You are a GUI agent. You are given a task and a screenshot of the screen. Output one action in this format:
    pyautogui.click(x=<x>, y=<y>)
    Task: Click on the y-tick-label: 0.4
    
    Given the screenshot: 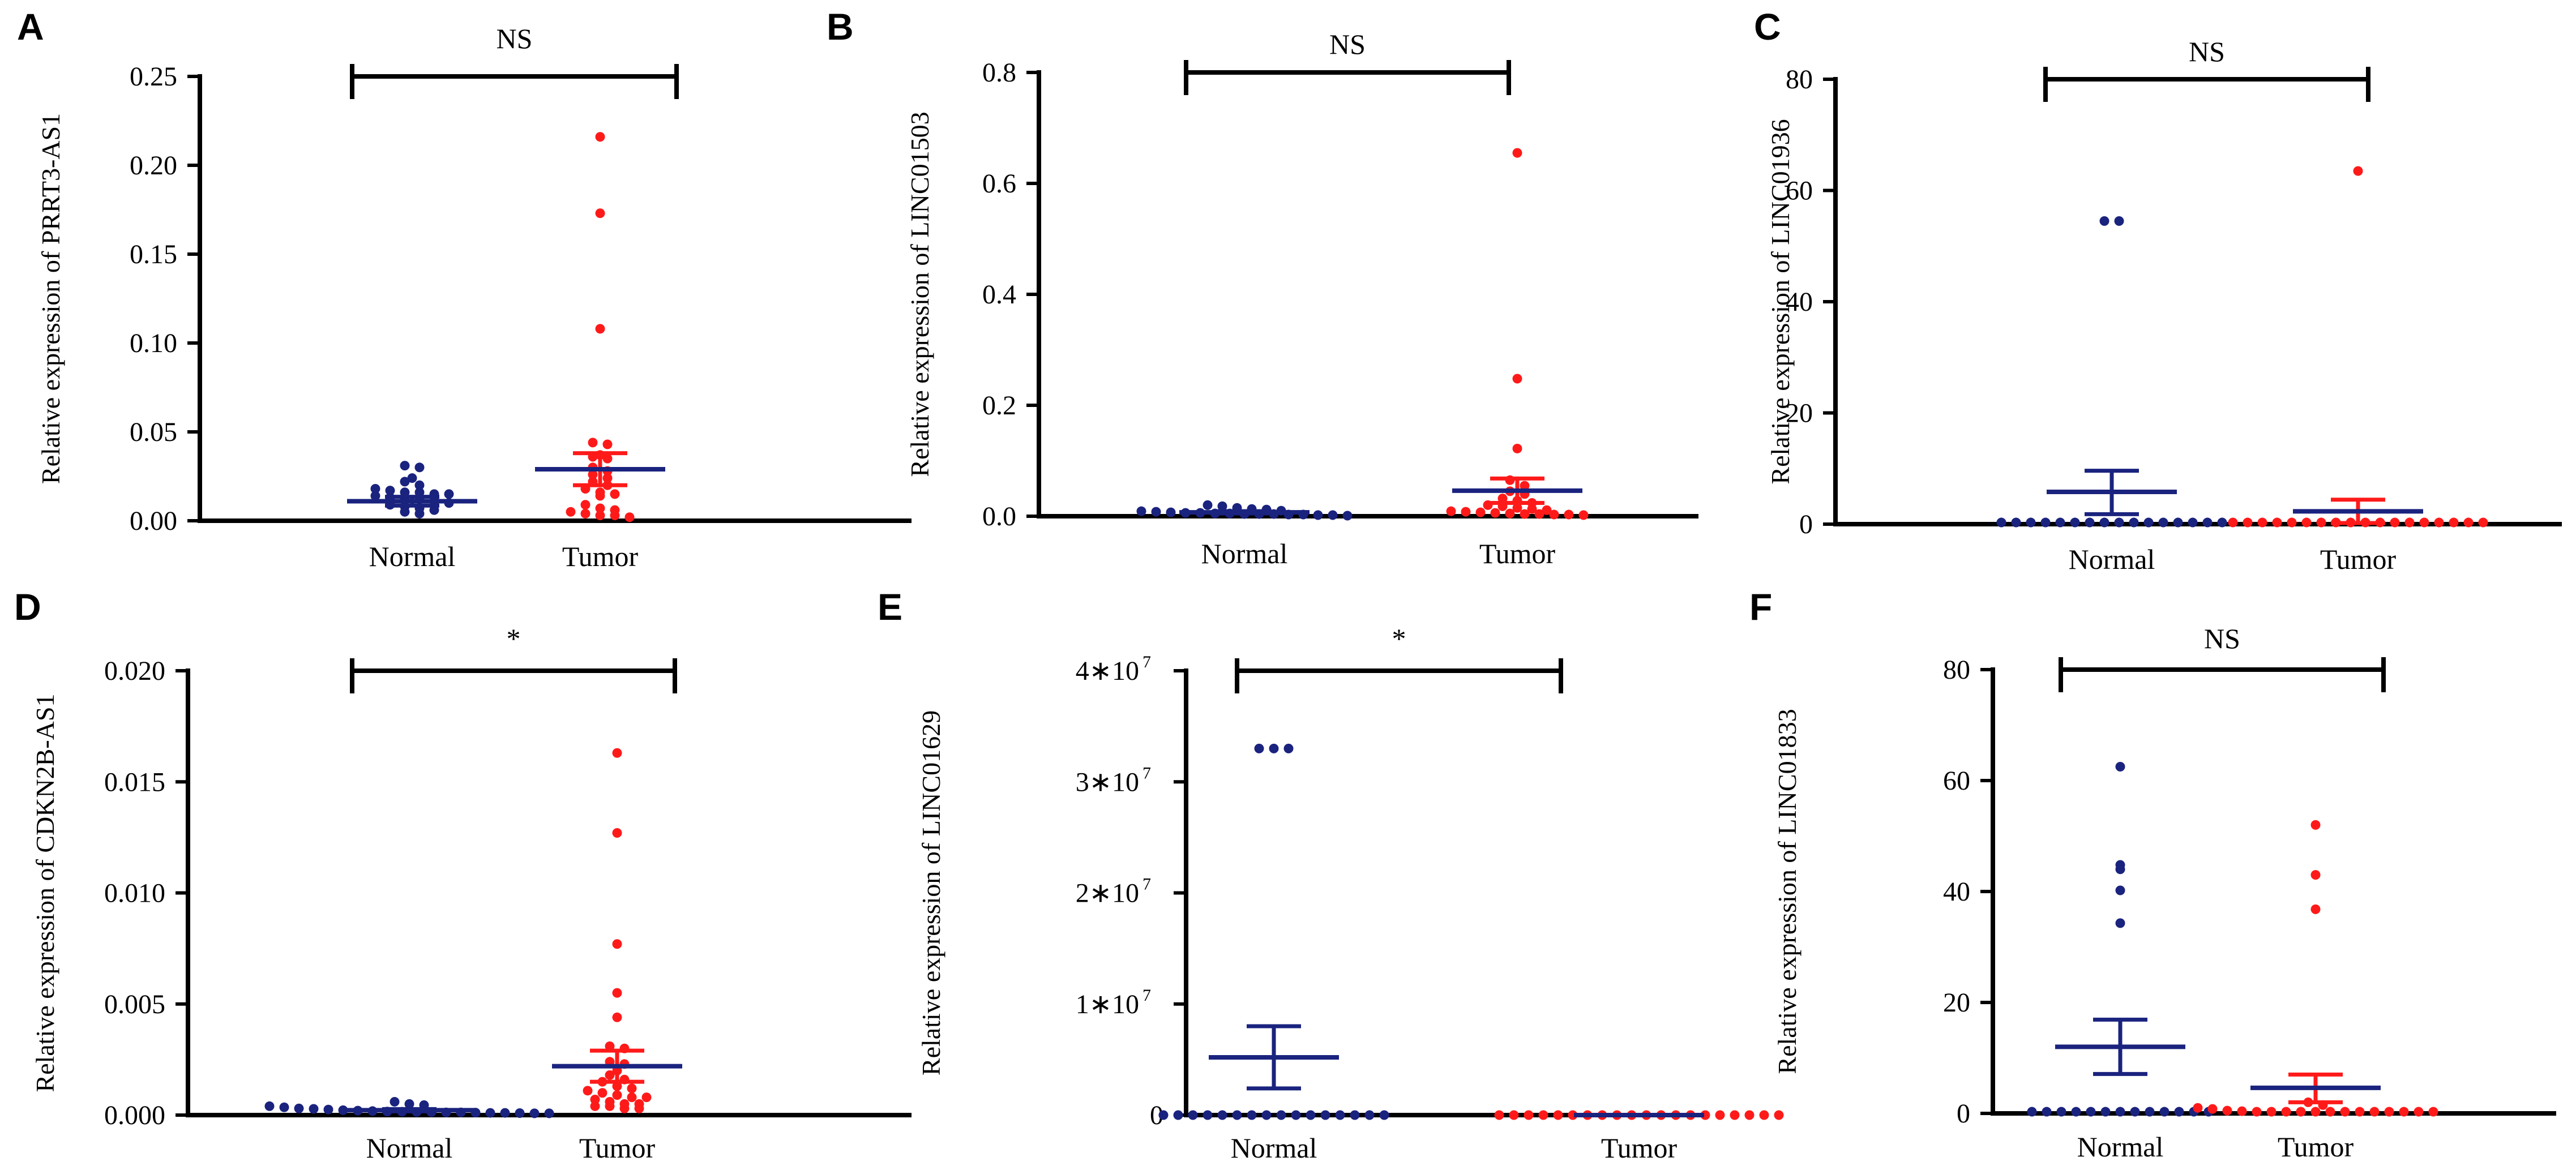 What is the action you would take?
    pyautogui.click(x=999, y=295)
    